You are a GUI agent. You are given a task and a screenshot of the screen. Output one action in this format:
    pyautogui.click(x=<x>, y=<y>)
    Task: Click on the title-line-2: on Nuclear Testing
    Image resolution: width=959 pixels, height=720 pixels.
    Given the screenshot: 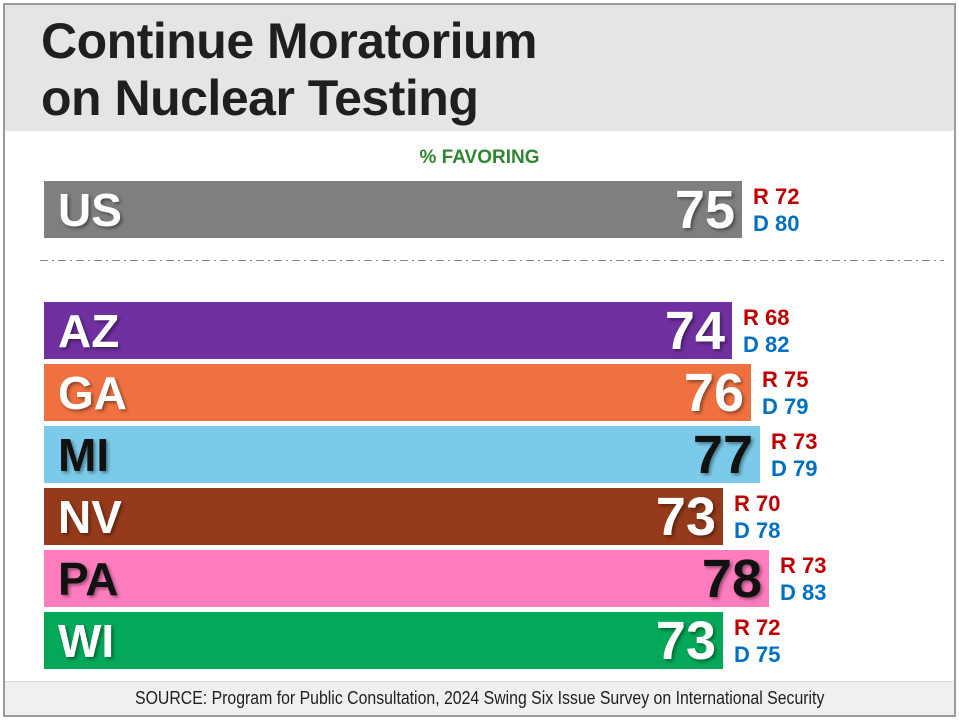 What is the action you would take?
    pyautogui.click(x=260, y=98)
    